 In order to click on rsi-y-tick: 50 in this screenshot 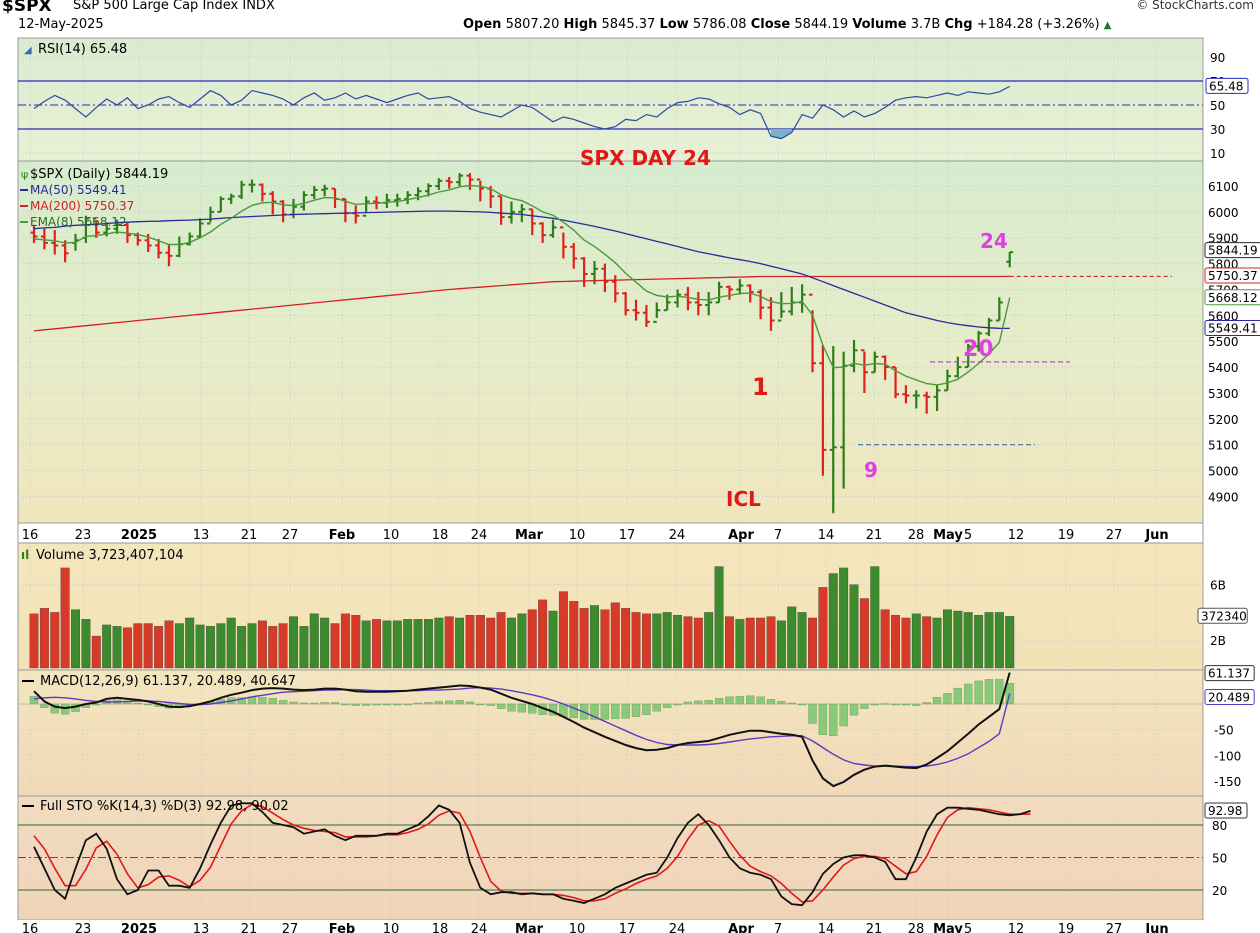, I will do `click(1217, 106)`.